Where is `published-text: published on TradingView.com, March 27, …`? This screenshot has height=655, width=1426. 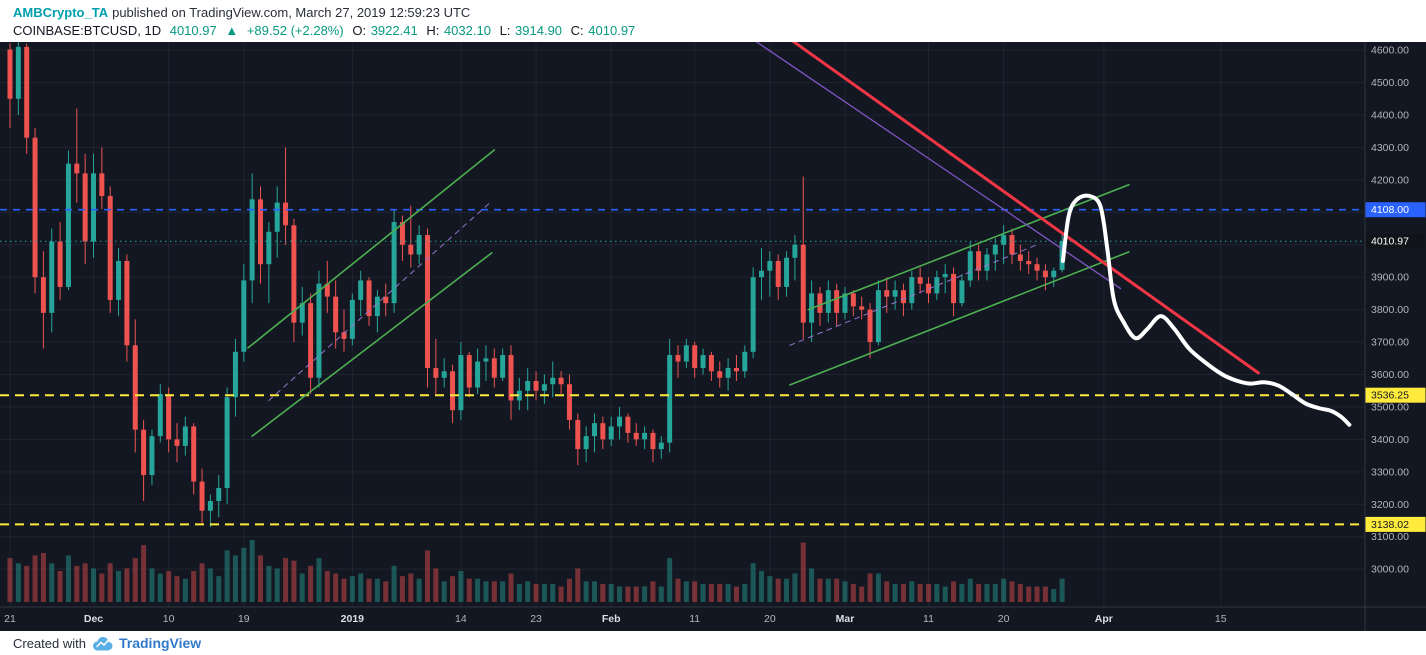
published-text: published on TradingView.com, March 27, … is located at coordinates (291, 12).